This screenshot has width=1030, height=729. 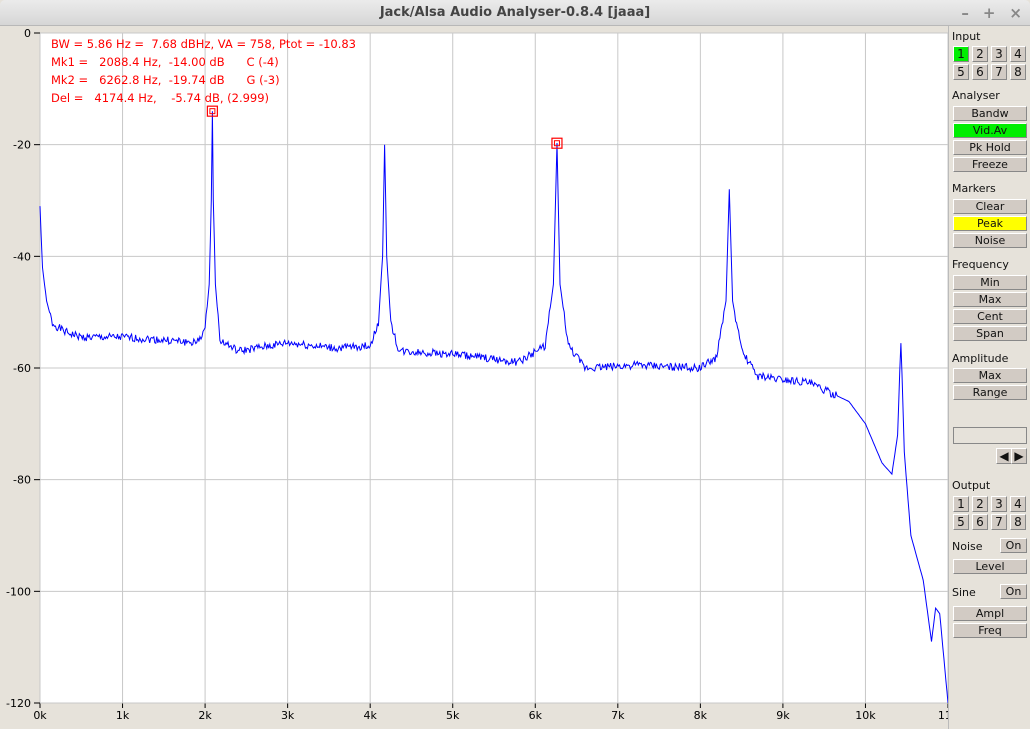 What do you see at coordinates (990, 113) in the screenshot?
I see `analyser-bandw-button: Bandw` at bounding box center [990, 113].